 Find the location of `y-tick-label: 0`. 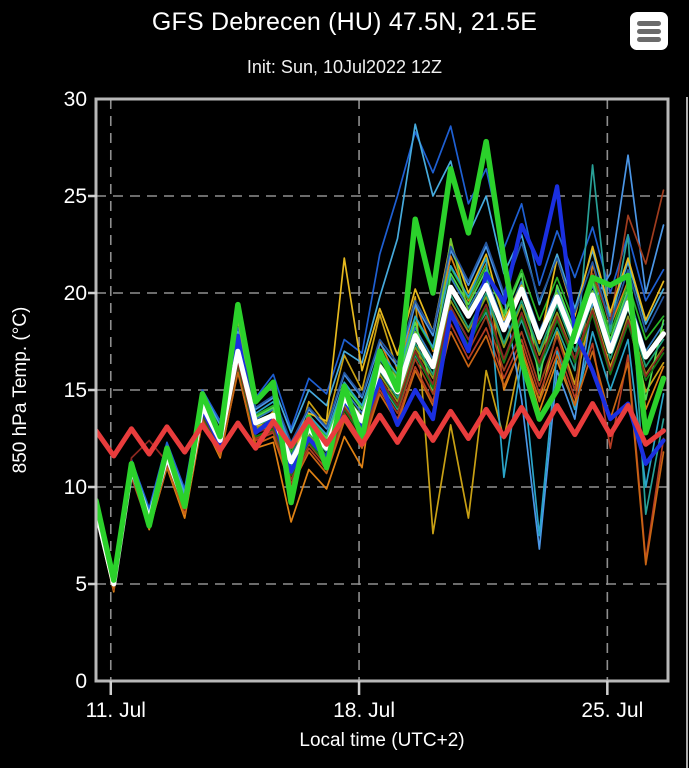

y-tick-label: 0 is located at coordinates (81, 681).